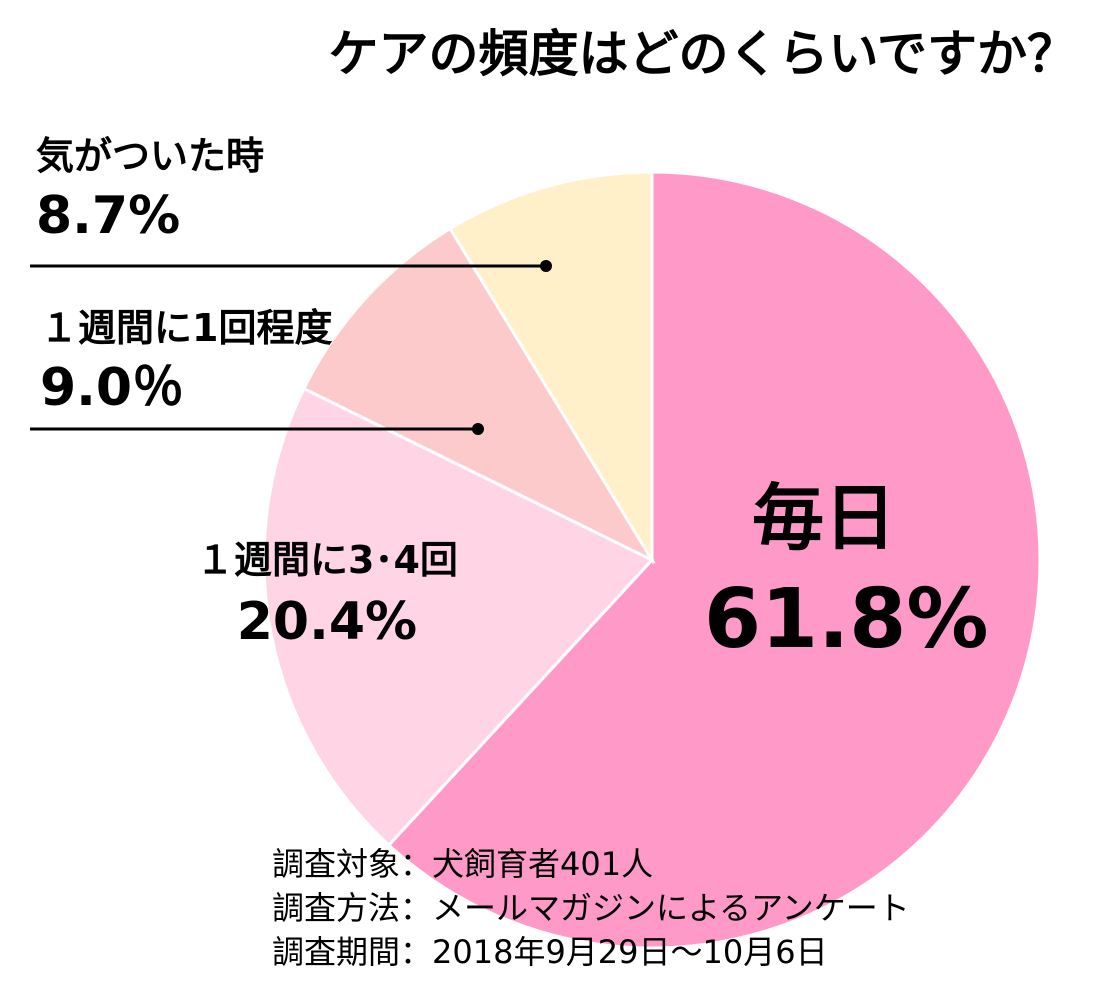  What do you see at coordinates (478, 429) in the screenshot?
I see `leader-once-per-week-dot` at bounding box center [478, 429].